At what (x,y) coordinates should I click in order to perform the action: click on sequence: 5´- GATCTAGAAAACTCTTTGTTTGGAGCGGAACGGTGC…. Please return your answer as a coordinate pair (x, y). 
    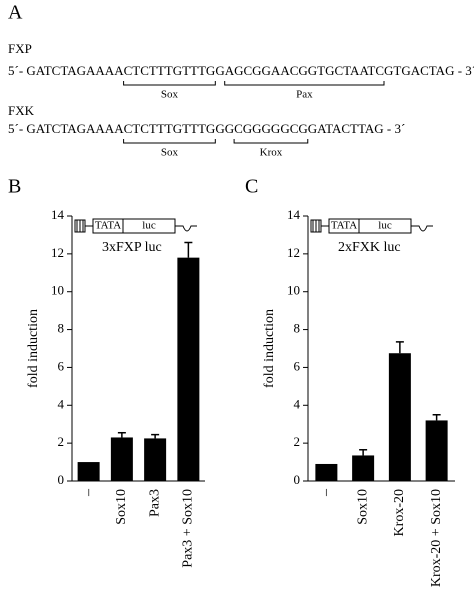
    Looking at the image, I should click on (241, 70).